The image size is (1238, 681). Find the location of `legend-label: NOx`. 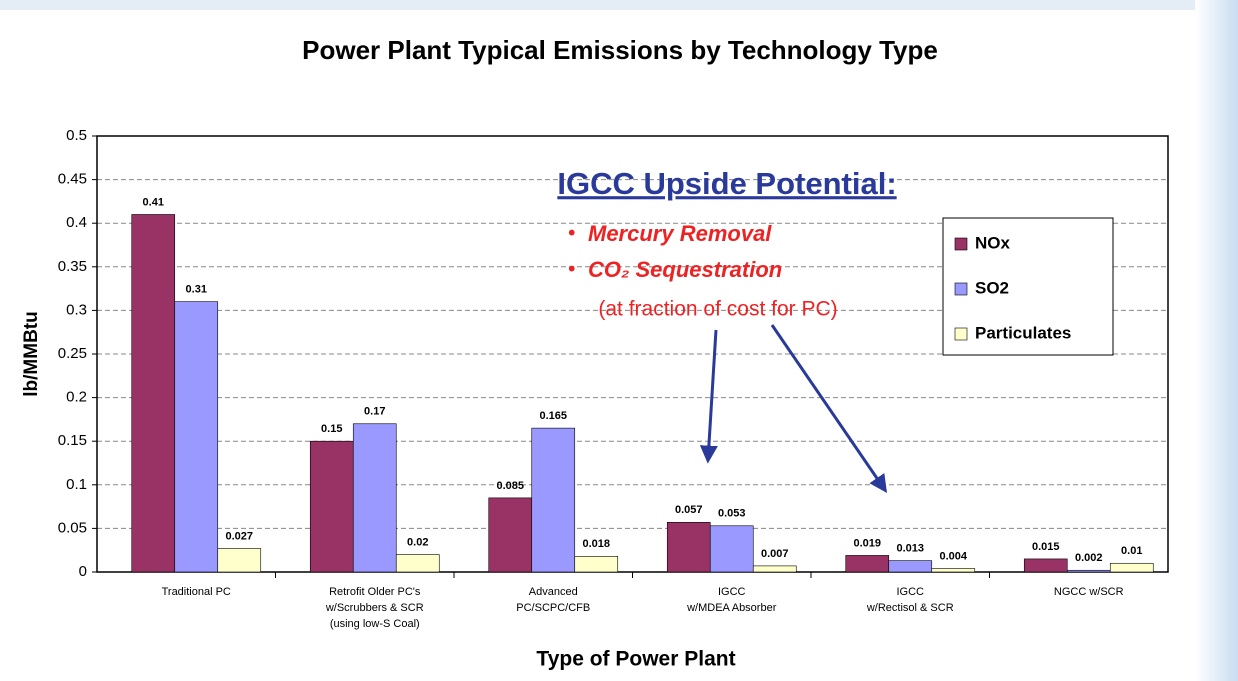

legend-label: NOx is located at coordinates (993, 242).